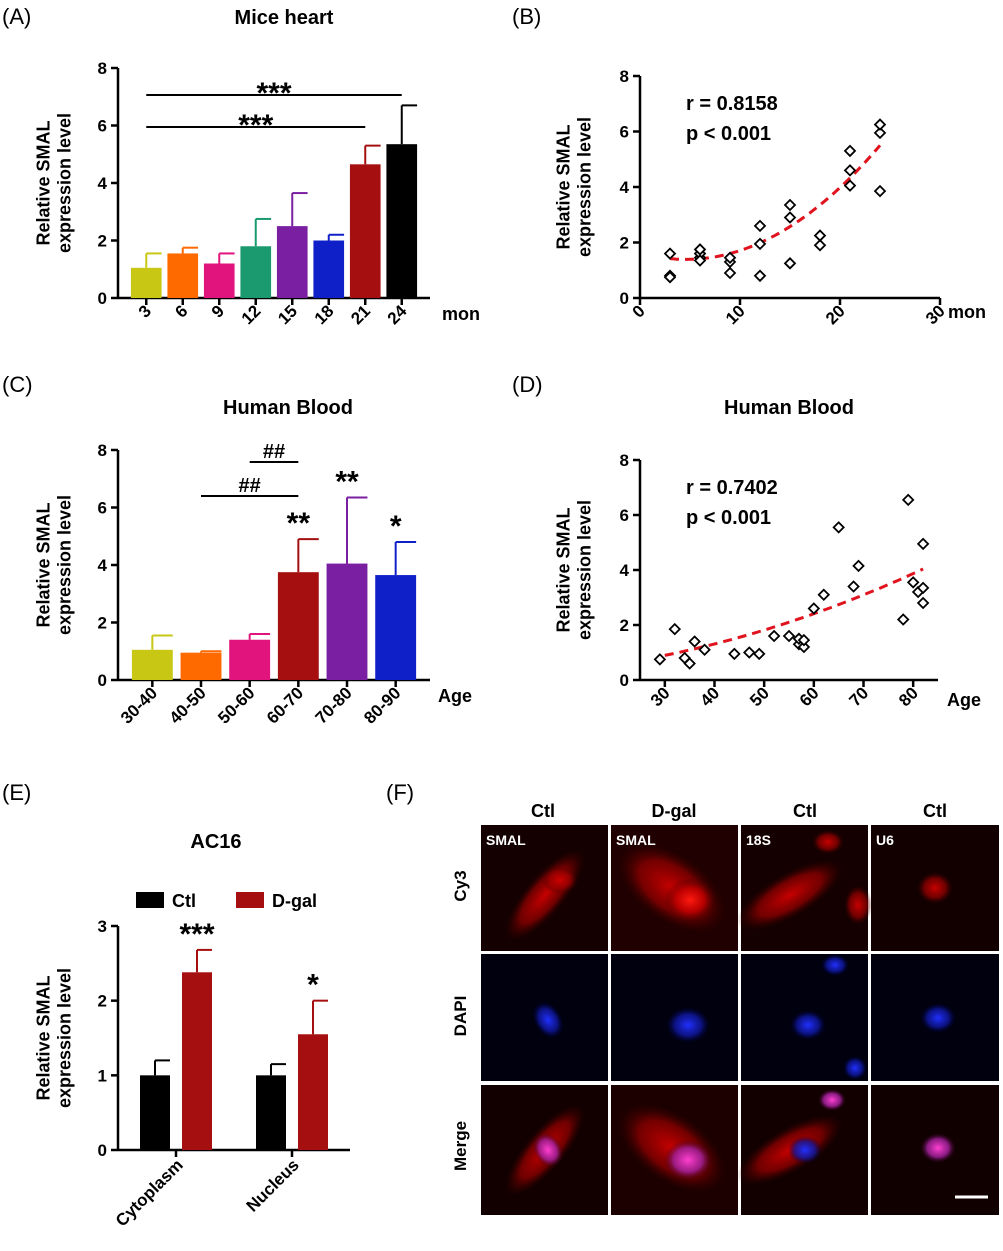  Describe the element at coordinates (710, 696) in the screenshot. I see `x-tick-label: 40` at that location.